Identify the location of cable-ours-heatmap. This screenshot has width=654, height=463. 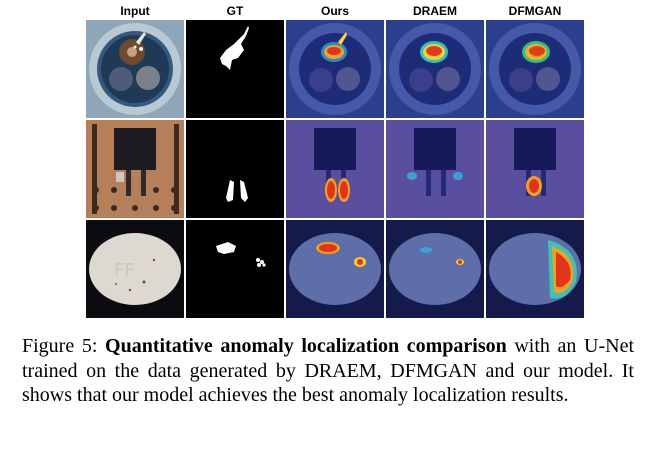
(335, 69).